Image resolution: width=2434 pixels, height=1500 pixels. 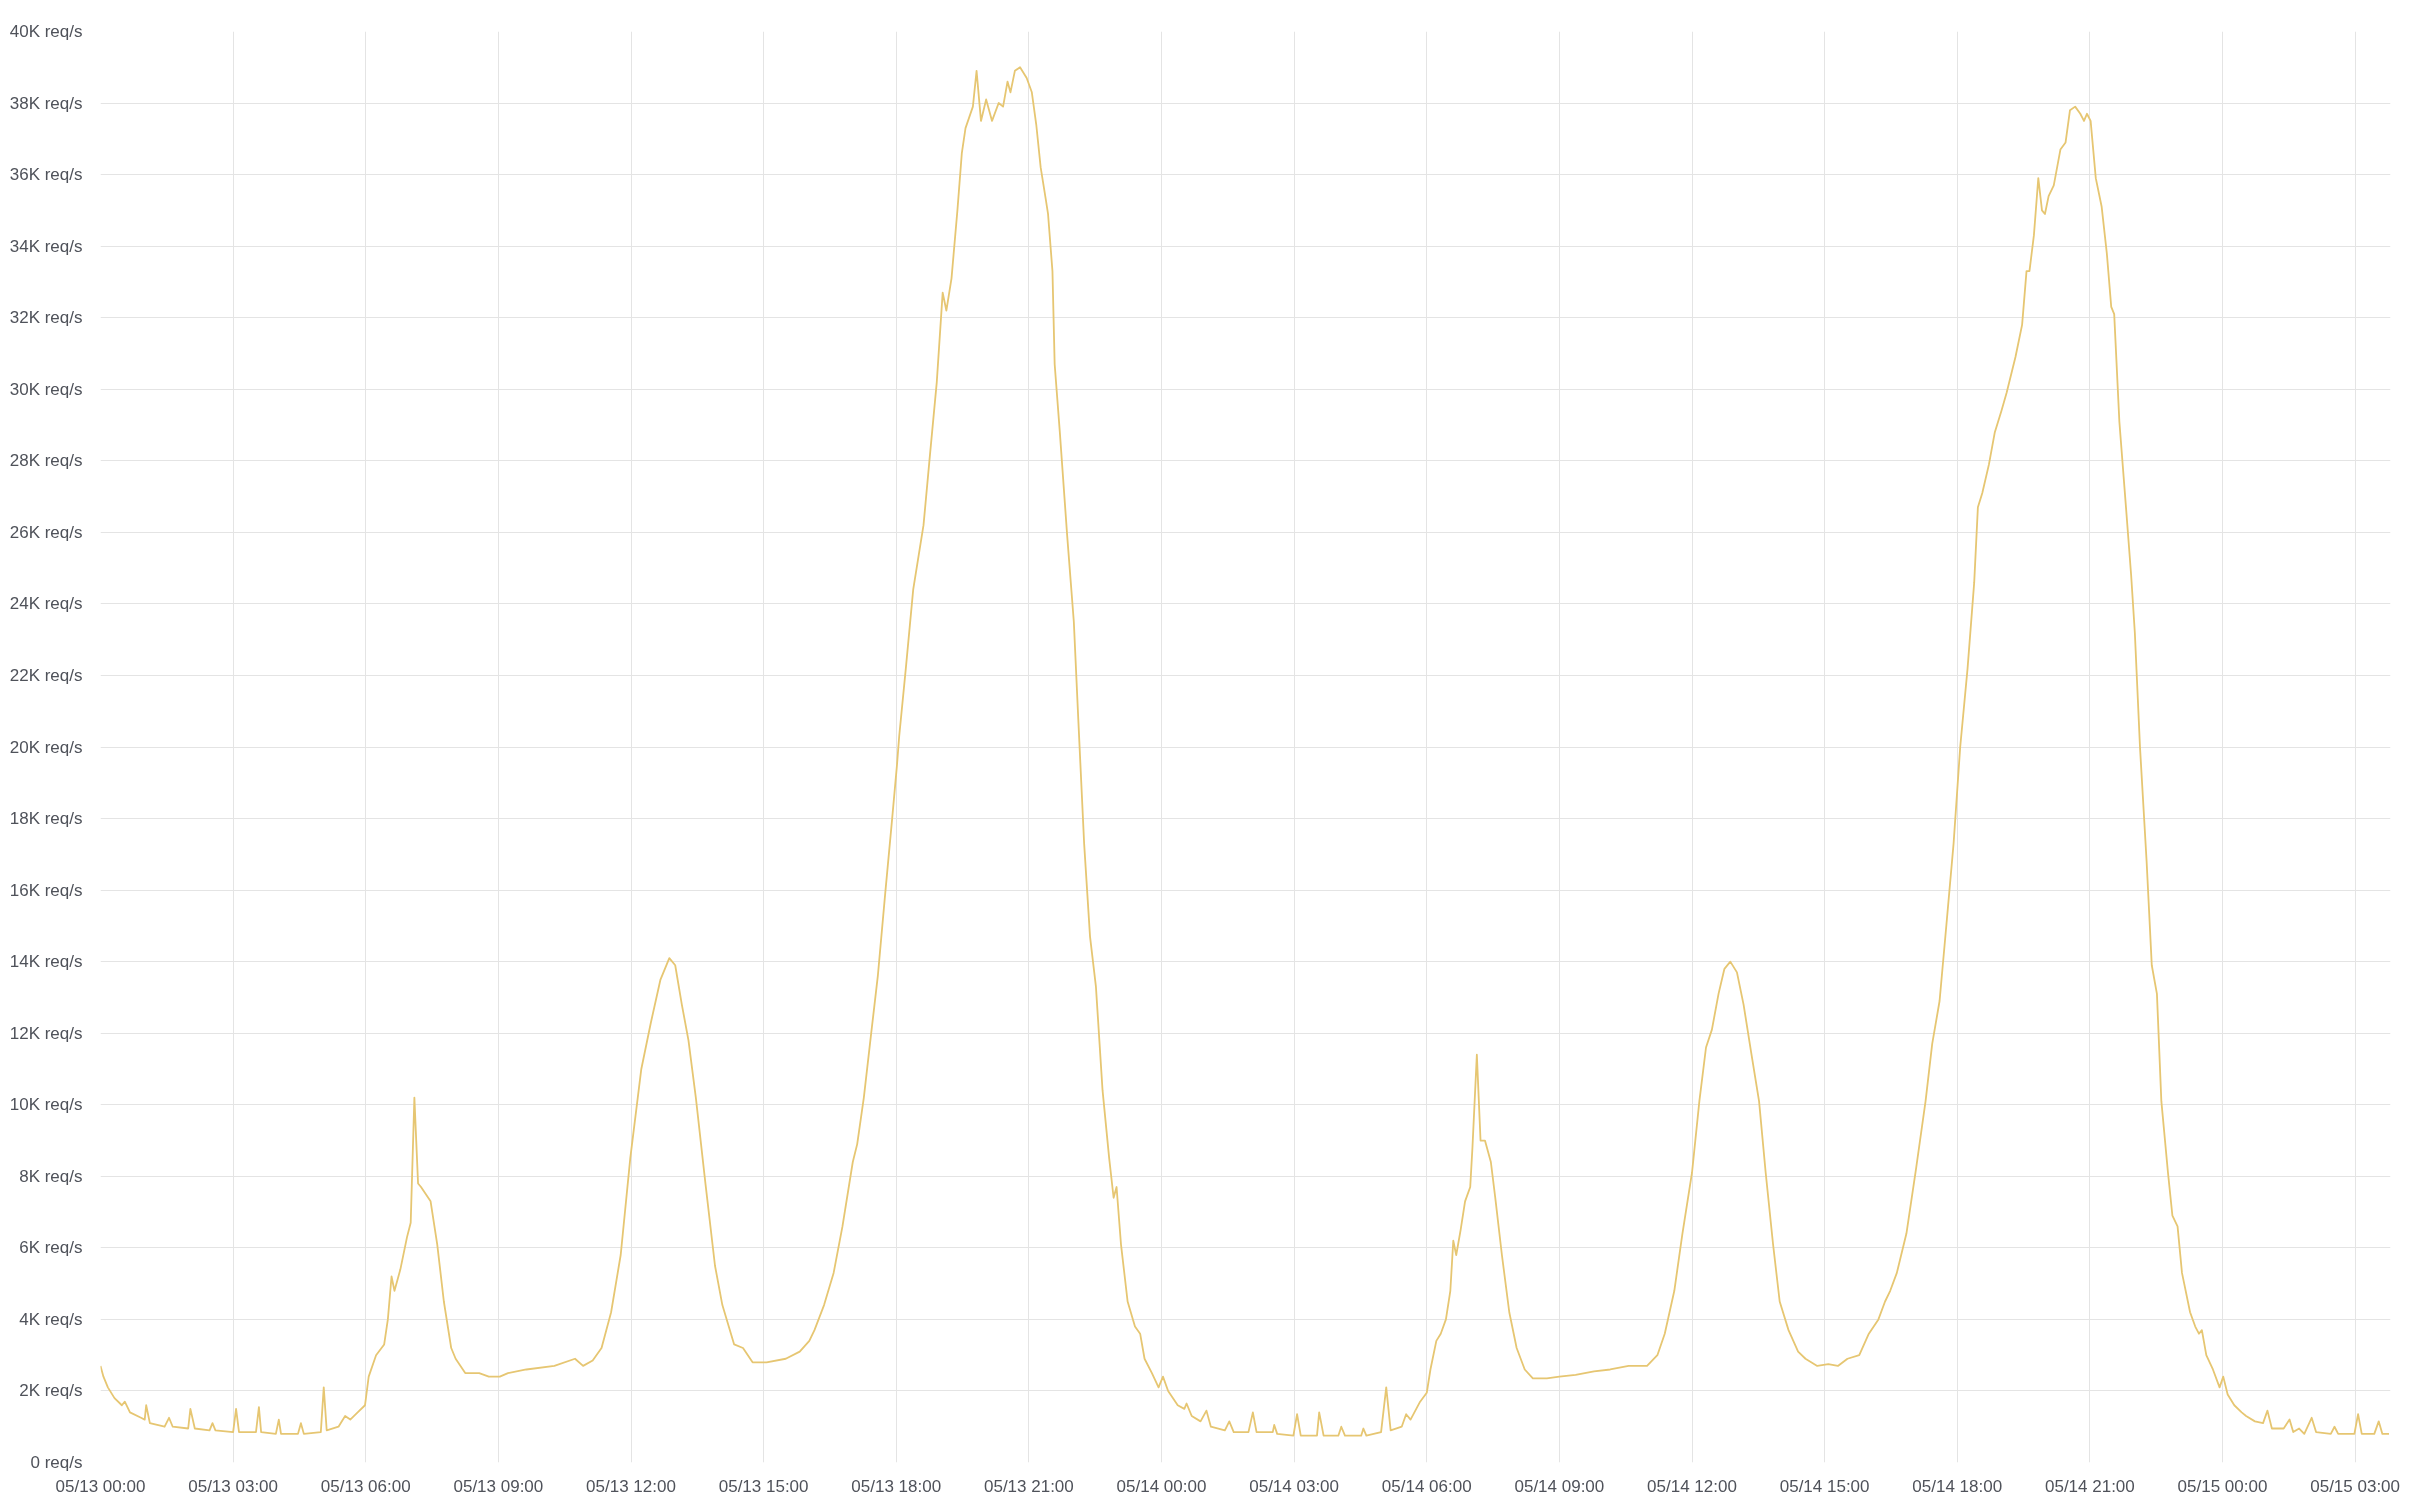 I want to click on y-tick-label: 28K req/s, so click(x=46, y=461).